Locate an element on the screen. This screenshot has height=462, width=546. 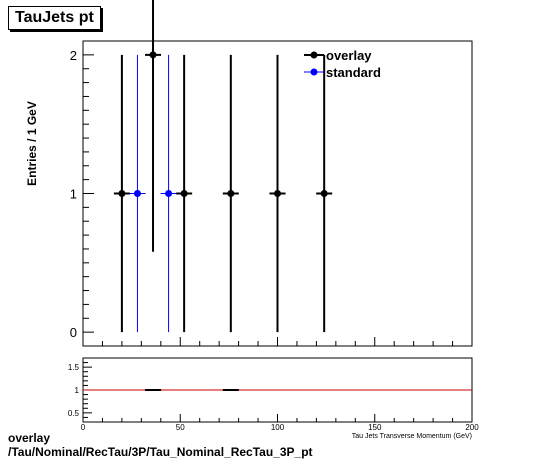
legend-label-standard: standard is located at coordinates (353, 72).